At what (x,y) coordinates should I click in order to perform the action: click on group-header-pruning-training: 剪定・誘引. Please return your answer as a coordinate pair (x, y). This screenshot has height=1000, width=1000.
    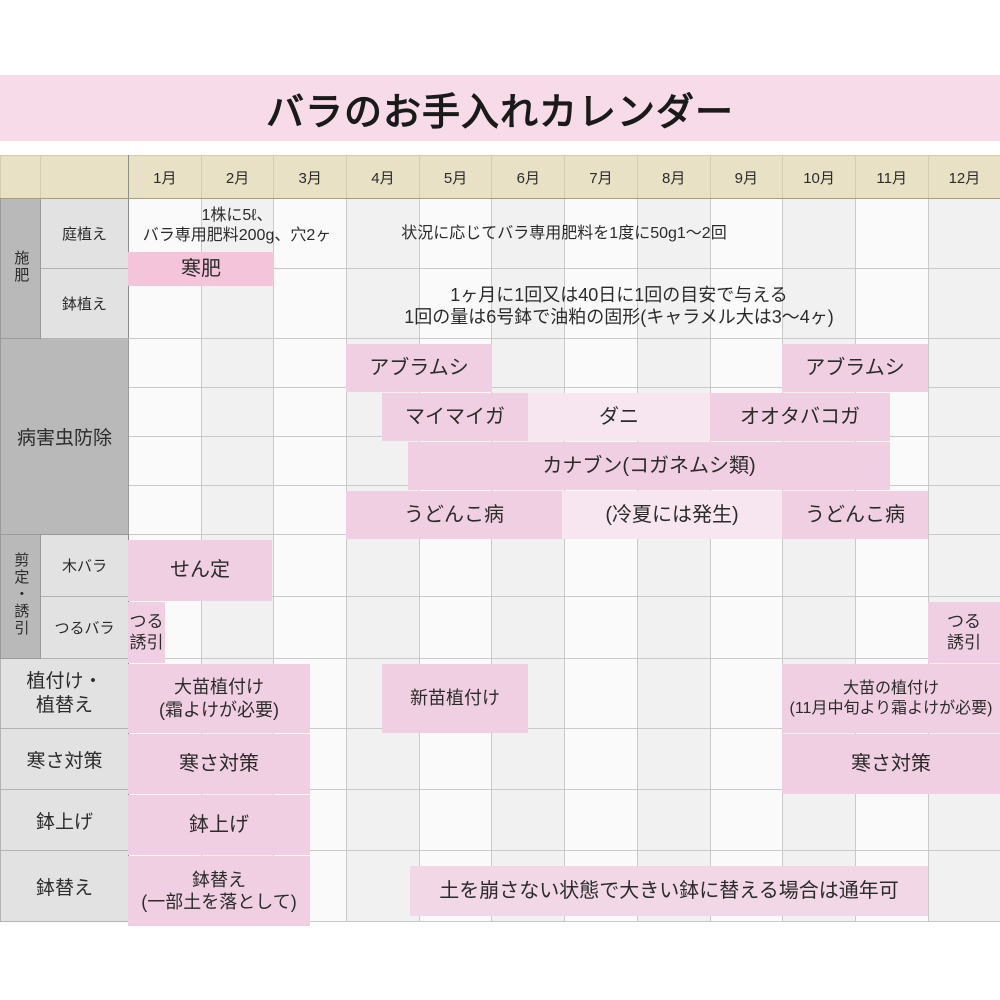
    Looking at the image, I should click on (20, 596).